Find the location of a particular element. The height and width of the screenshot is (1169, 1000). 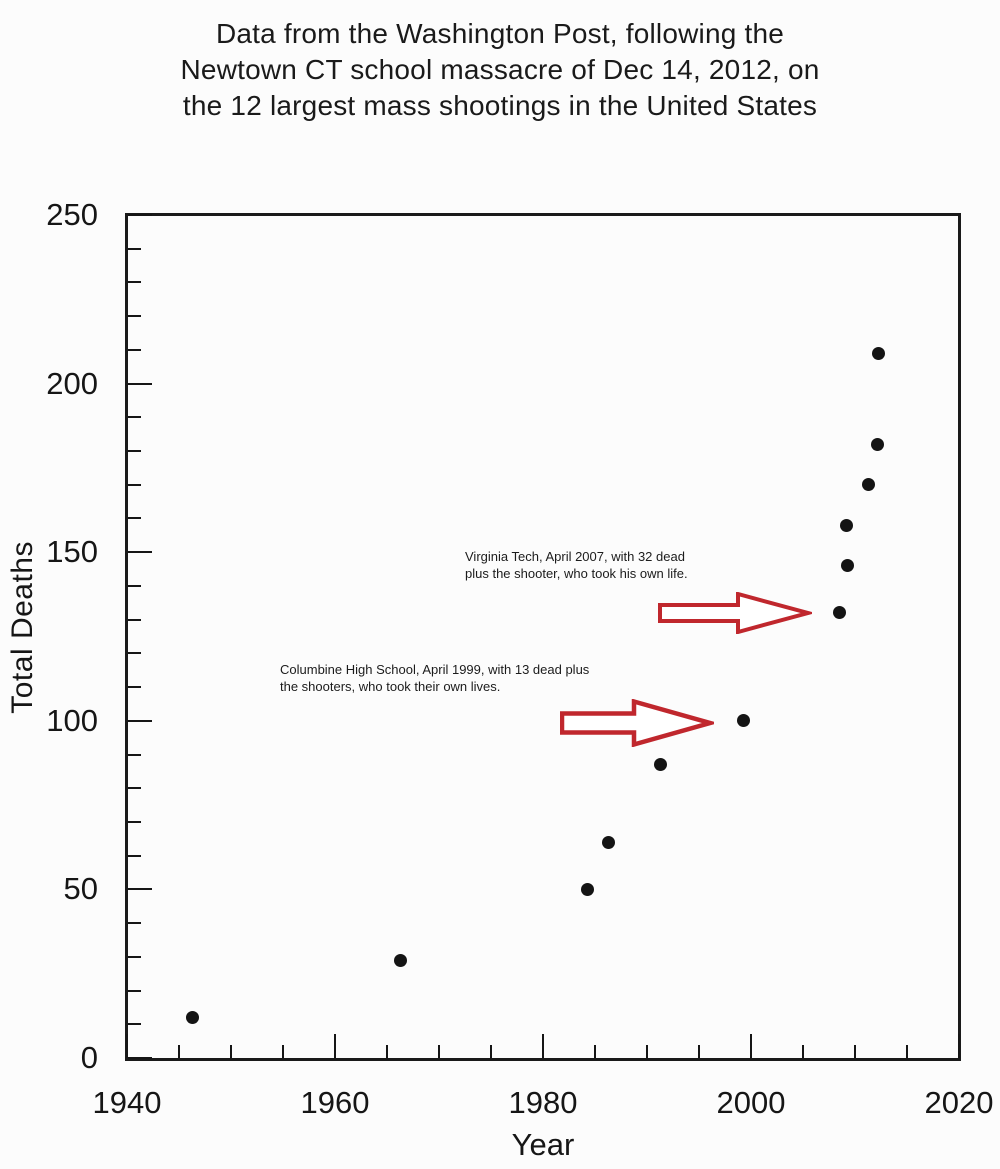

annotation-line: Virginia Tech, April 2007, with 32 dead is located at coordinates (575, 556).